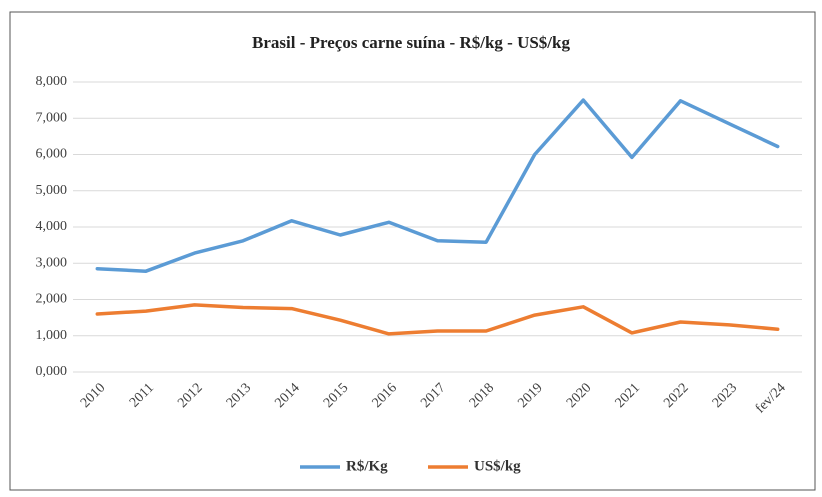 This screenshot has height=497, width=822. Describe the element at coordinates (52, 299) in the screenshot. I see `y-tick-label: 2,000` at that location.